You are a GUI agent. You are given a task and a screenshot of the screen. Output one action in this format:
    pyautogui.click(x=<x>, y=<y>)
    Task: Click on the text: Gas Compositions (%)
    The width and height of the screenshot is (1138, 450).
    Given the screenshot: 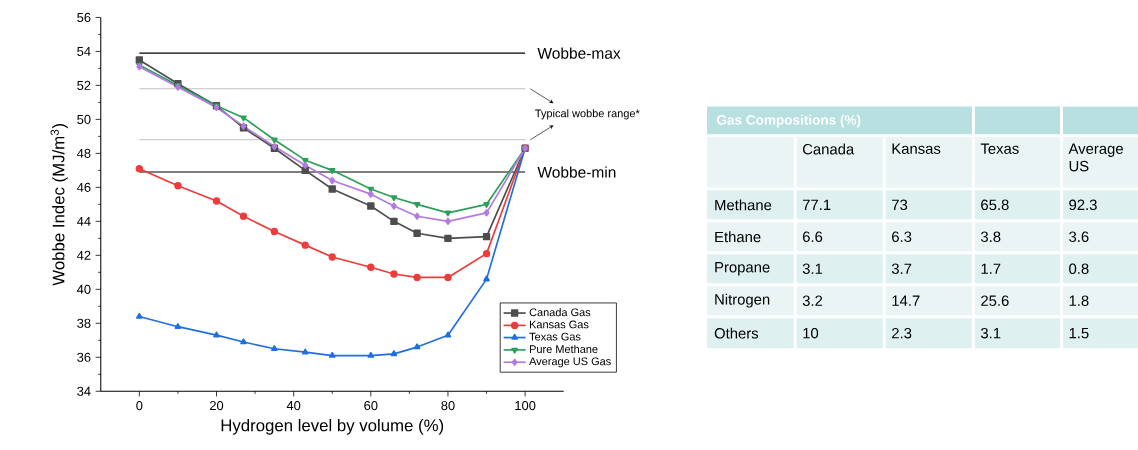 What is the action you would take?
    pyautogui.click(x=788, y=121)
    